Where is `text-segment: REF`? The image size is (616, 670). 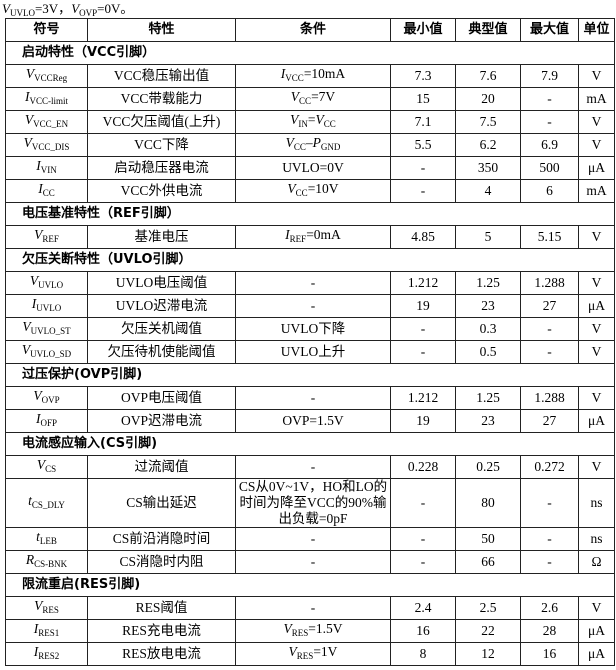 text-segment: REF is located at coordinates (50, 239).